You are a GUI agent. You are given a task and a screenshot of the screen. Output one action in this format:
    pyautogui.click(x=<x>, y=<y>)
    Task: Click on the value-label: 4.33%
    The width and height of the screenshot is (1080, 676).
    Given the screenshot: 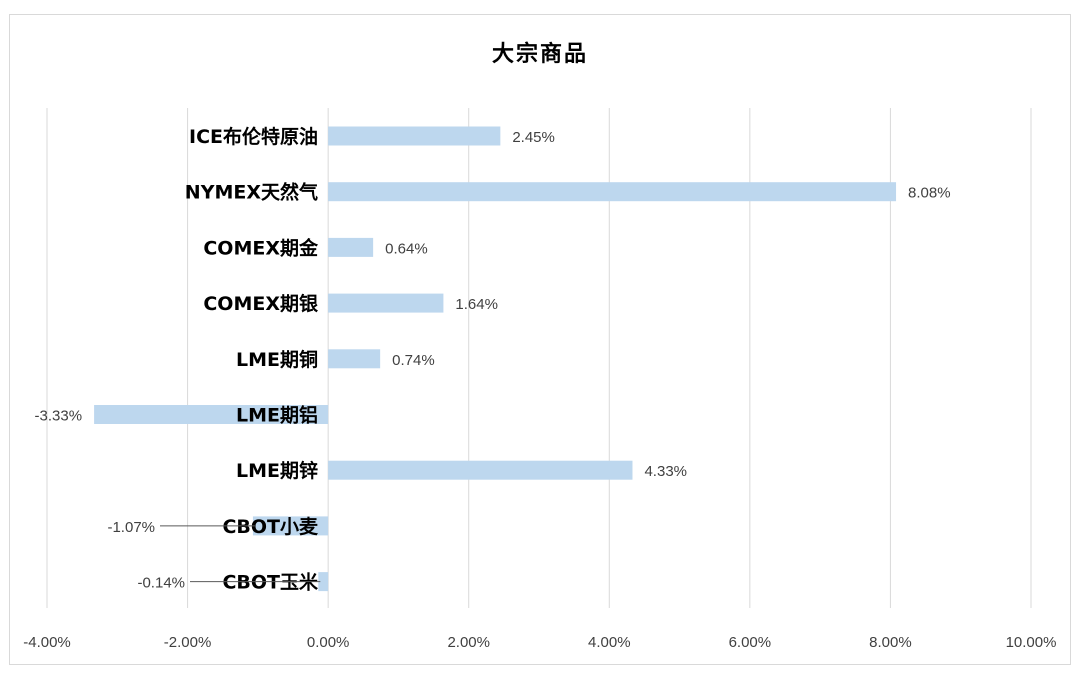 What is the action you would take?
    pyautogui.click(x=665, y=471)
    